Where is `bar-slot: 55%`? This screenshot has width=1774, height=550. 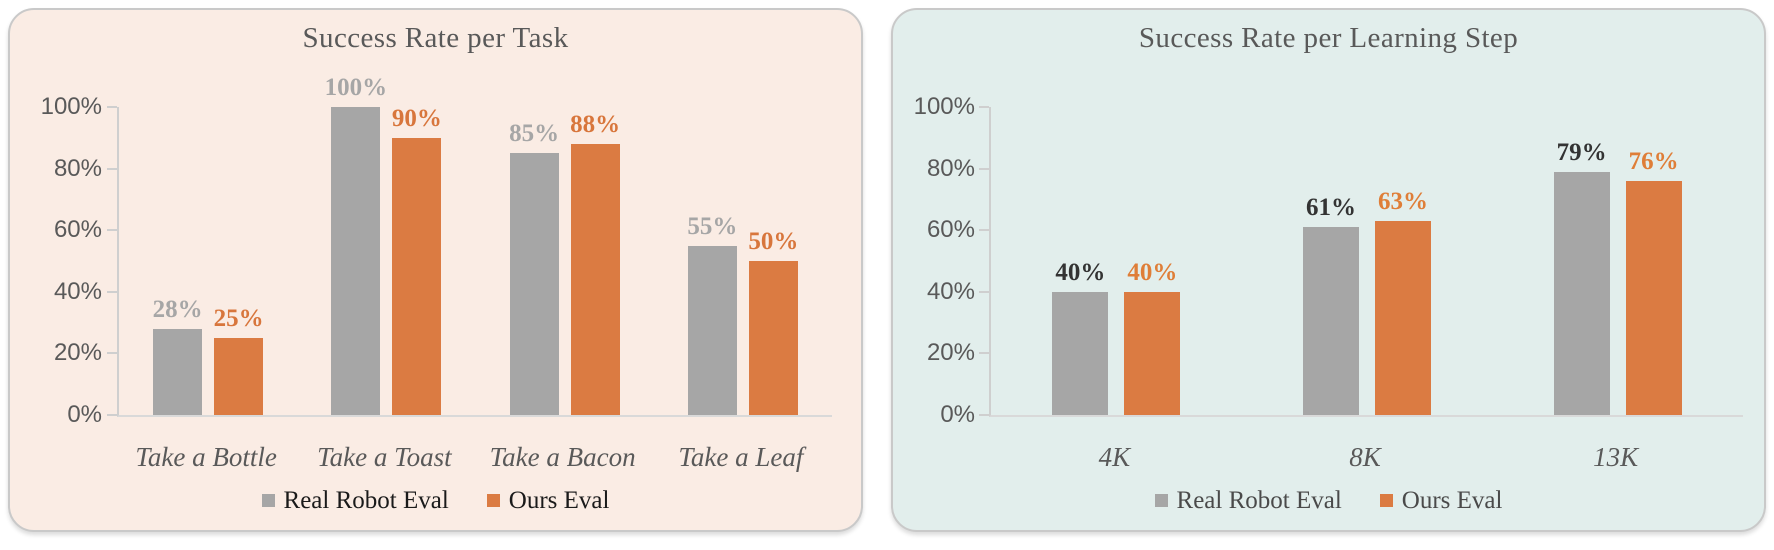 bar-slot: 55% is located at coordinates (712, 261).